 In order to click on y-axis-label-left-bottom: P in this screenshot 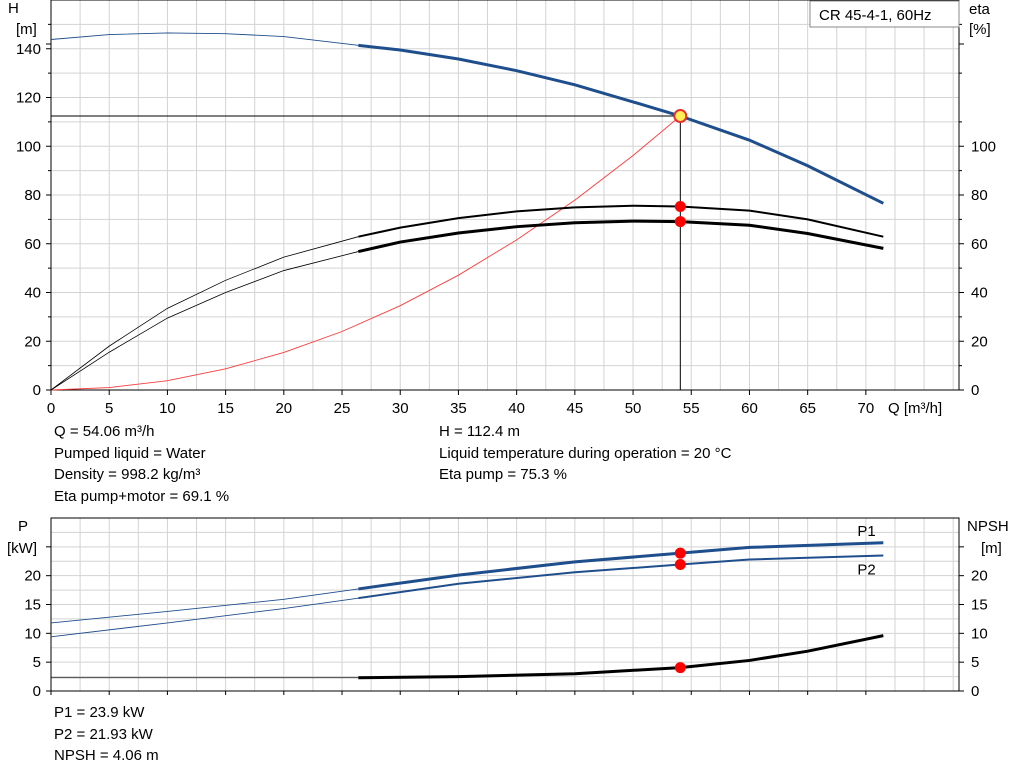, I will do `click(23, 526)`.